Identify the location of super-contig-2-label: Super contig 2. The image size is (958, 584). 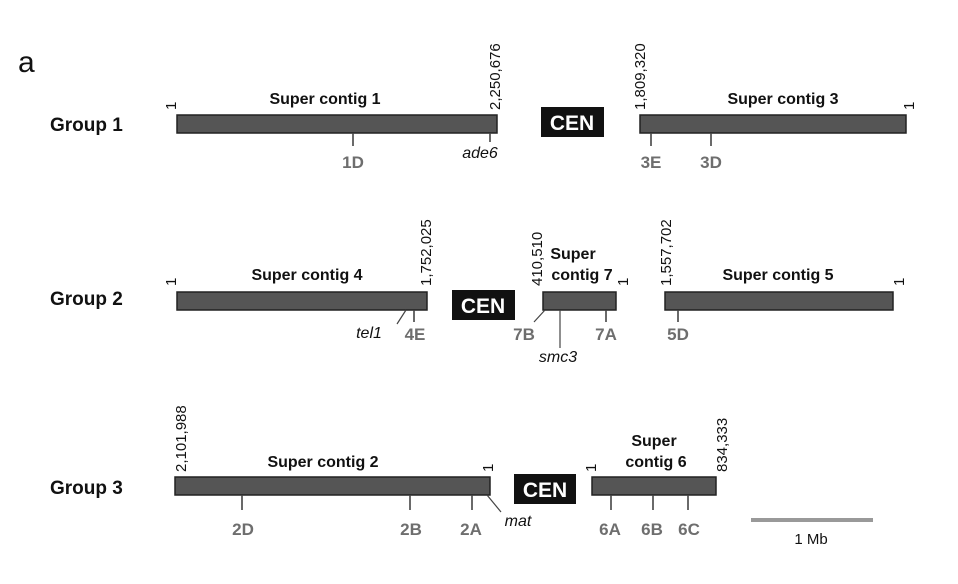
(322, 462).